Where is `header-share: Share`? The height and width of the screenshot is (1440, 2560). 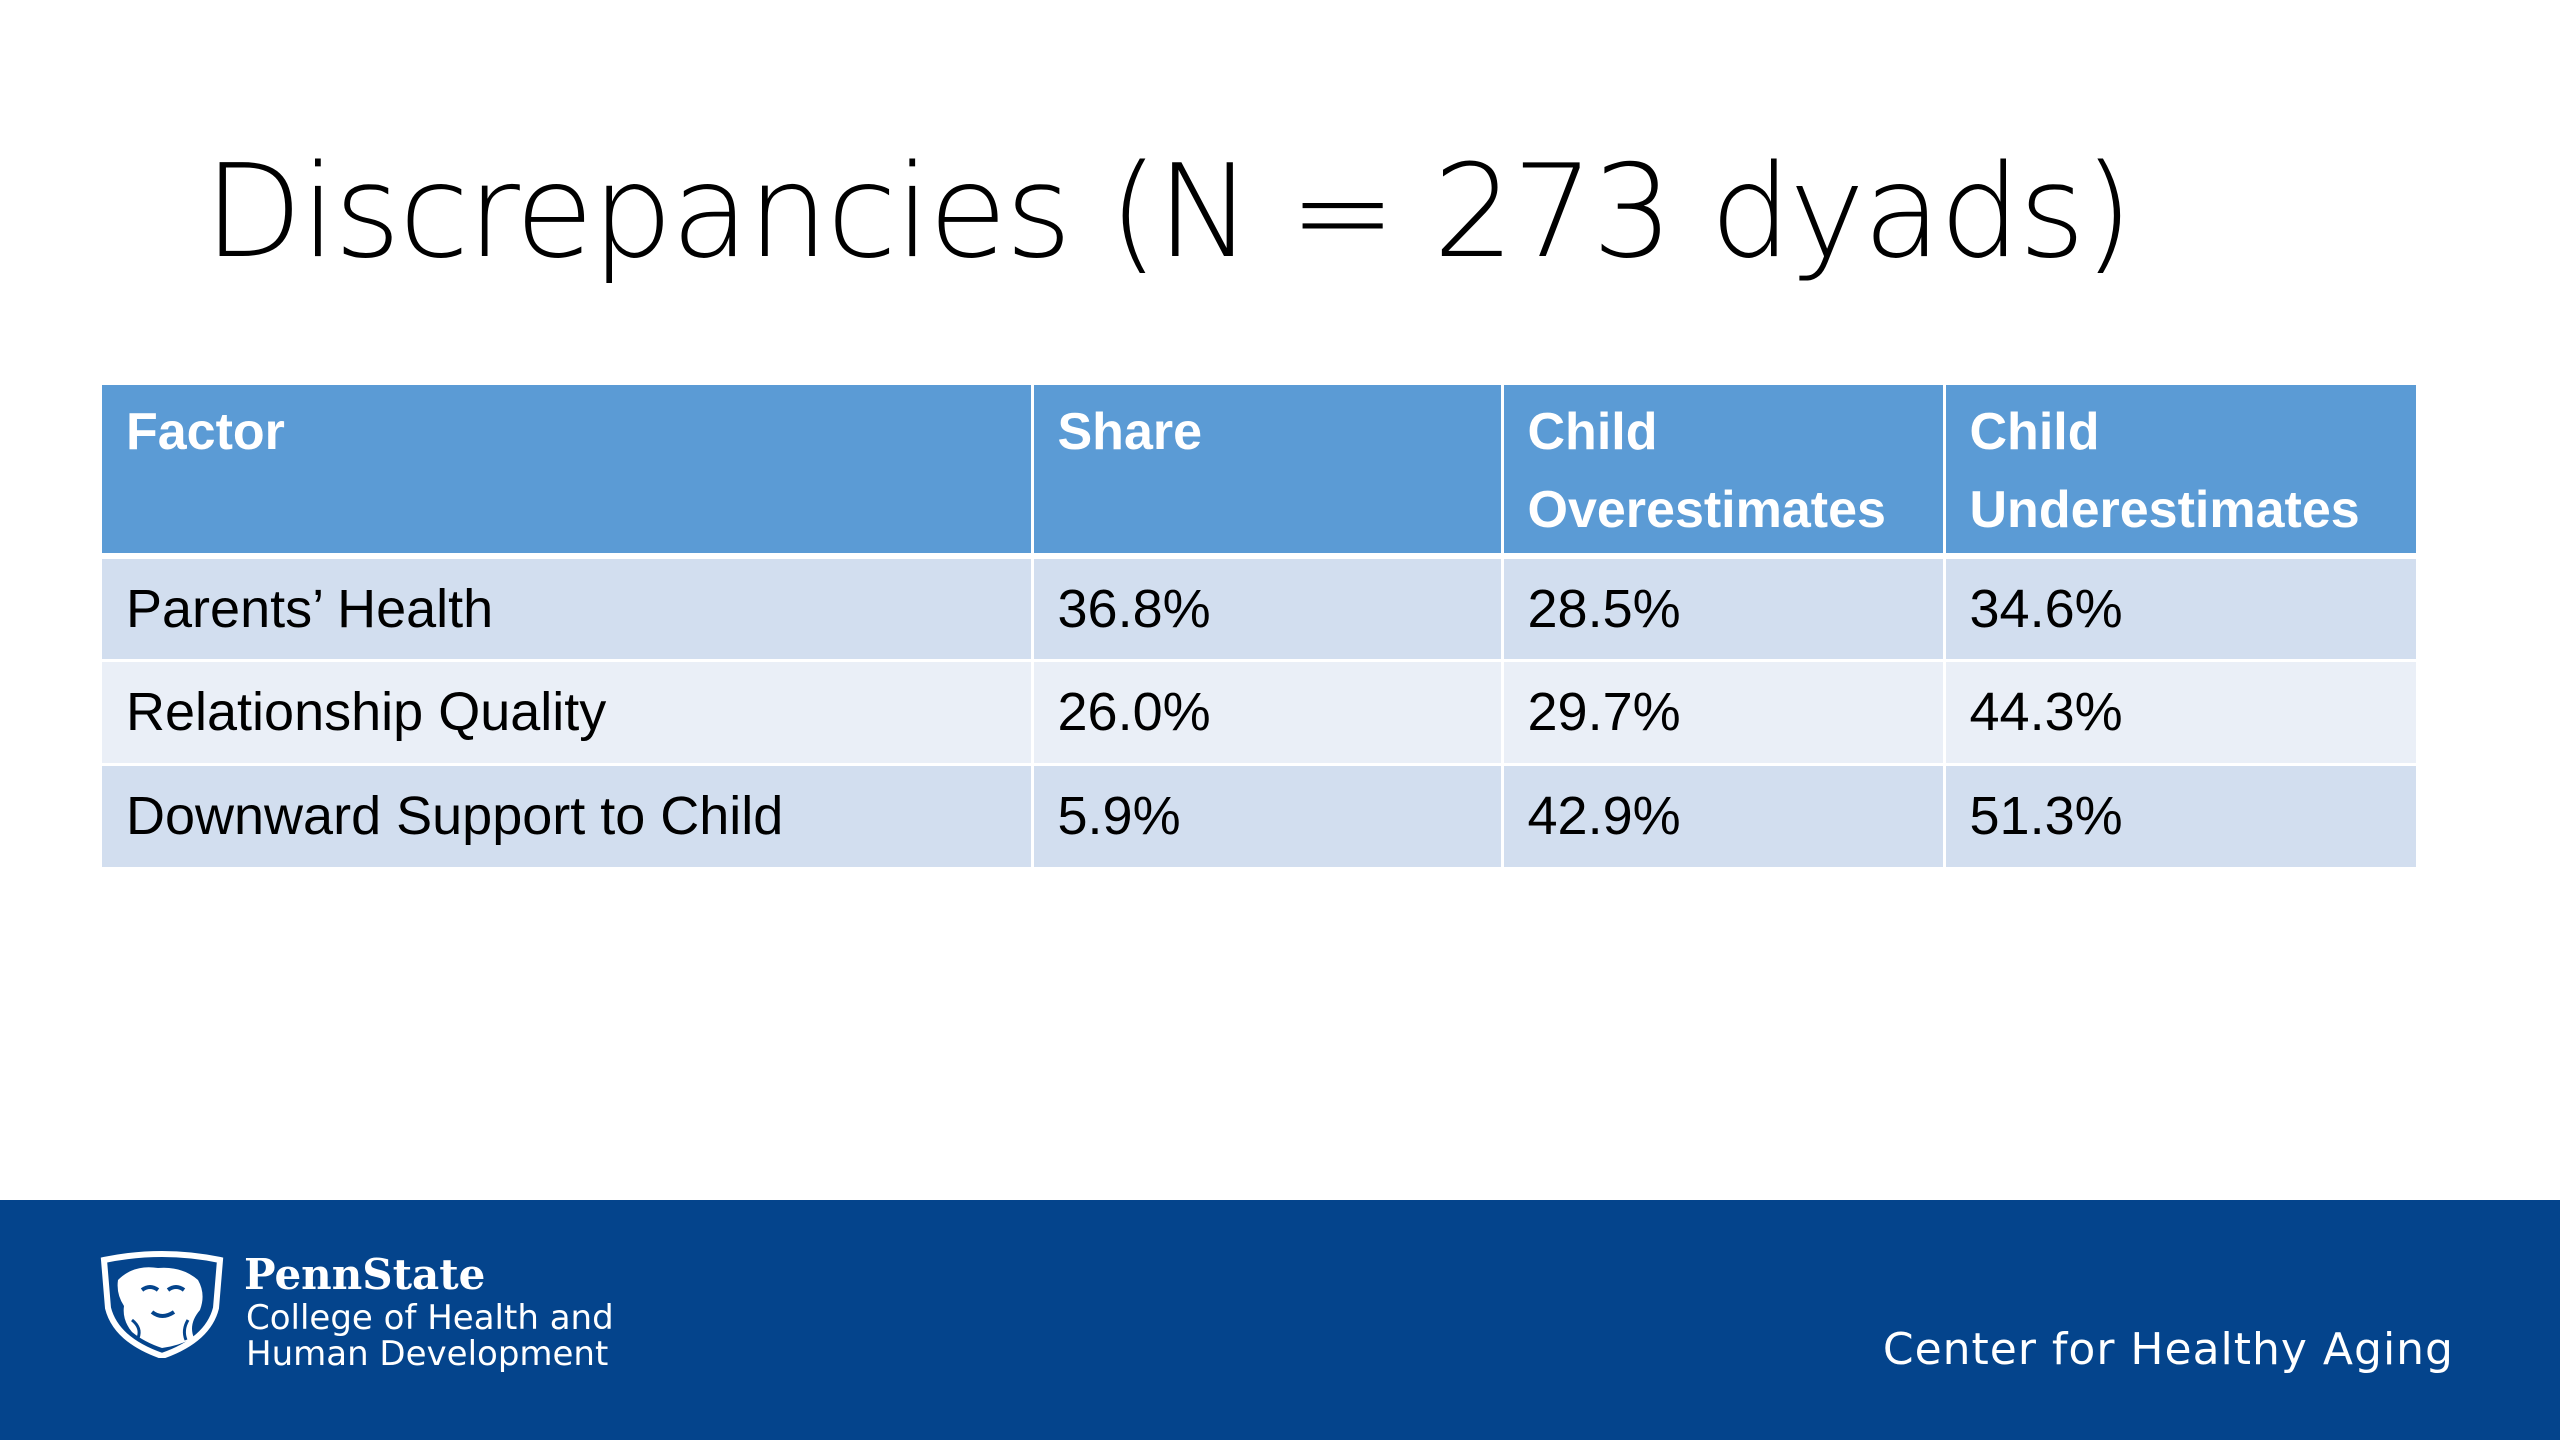 header-share: Share is located at coordinates (1268, 472).